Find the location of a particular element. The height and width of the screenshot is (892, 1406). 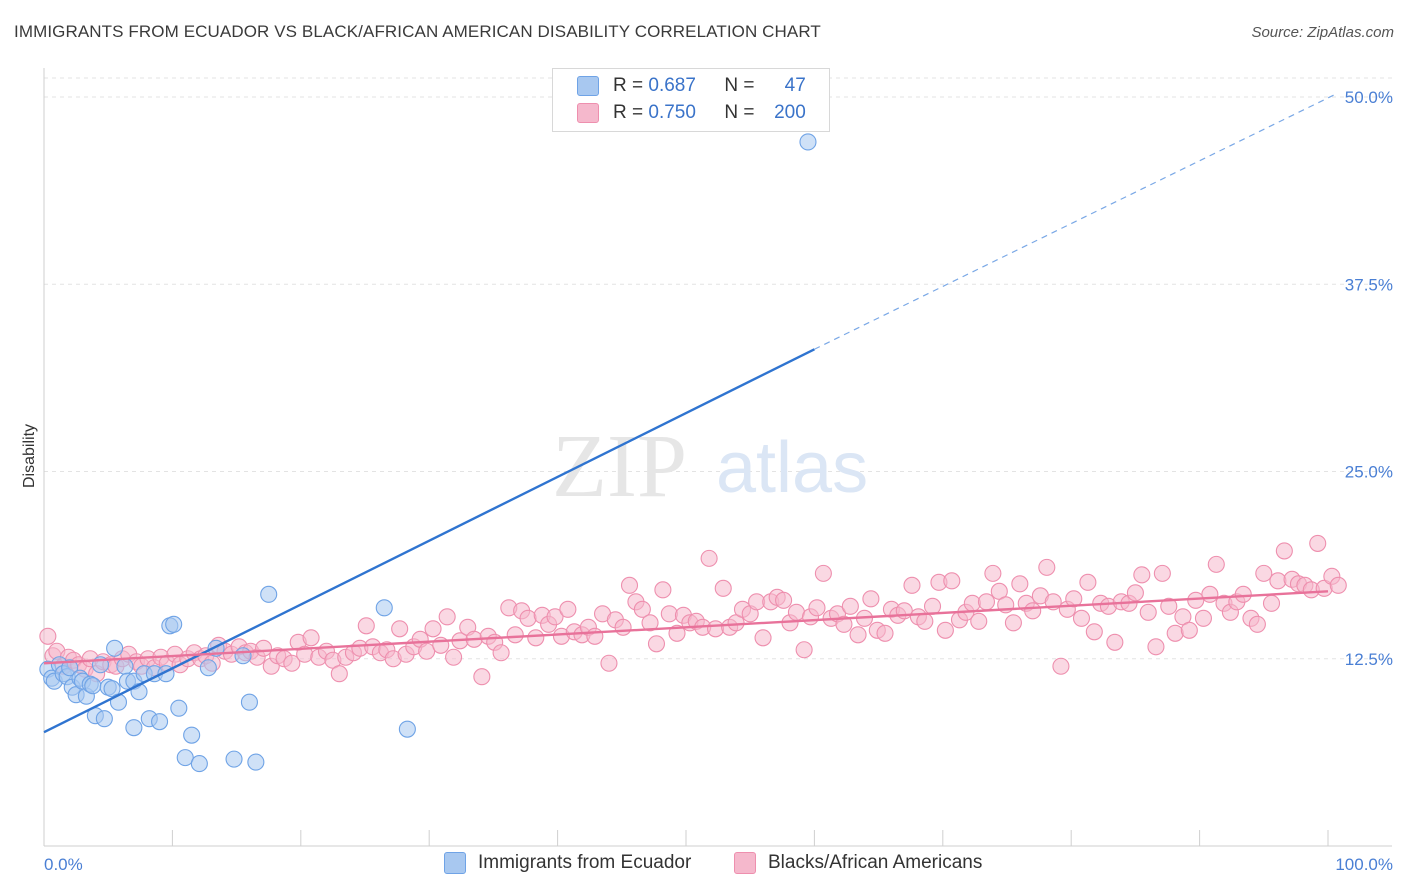

y-tick-labels: 12.5% 25.0% 37.5% 50.0% is located at coordinates (1369, 378).